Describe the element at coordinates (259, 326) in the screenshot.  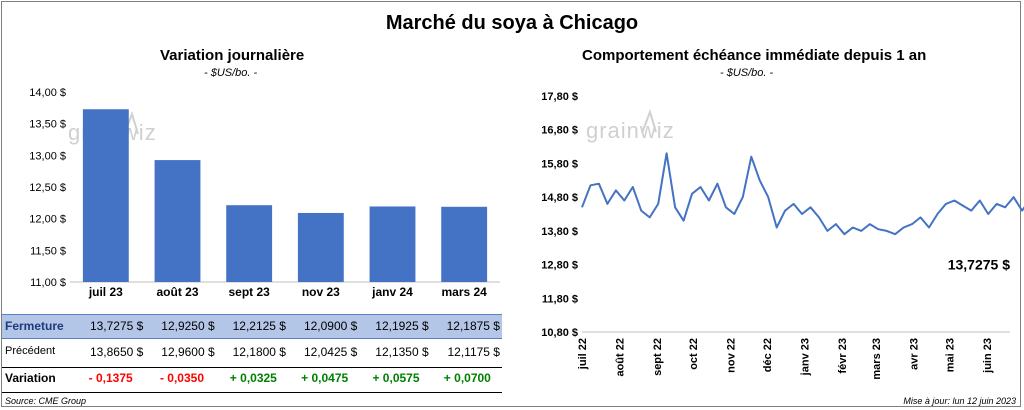
I see `table-cell: 12,2125 $` at that location.